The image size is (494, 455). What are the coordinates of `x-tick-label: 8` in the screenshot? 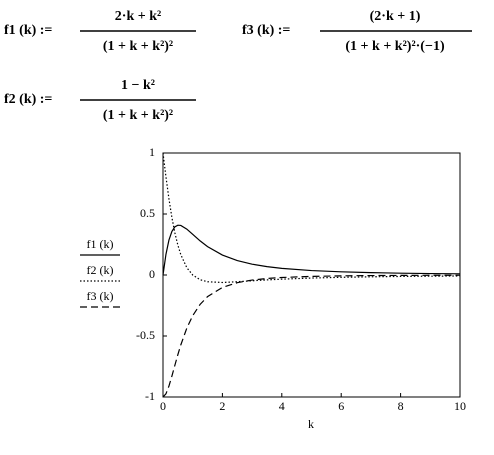 It's located at (401, 406).